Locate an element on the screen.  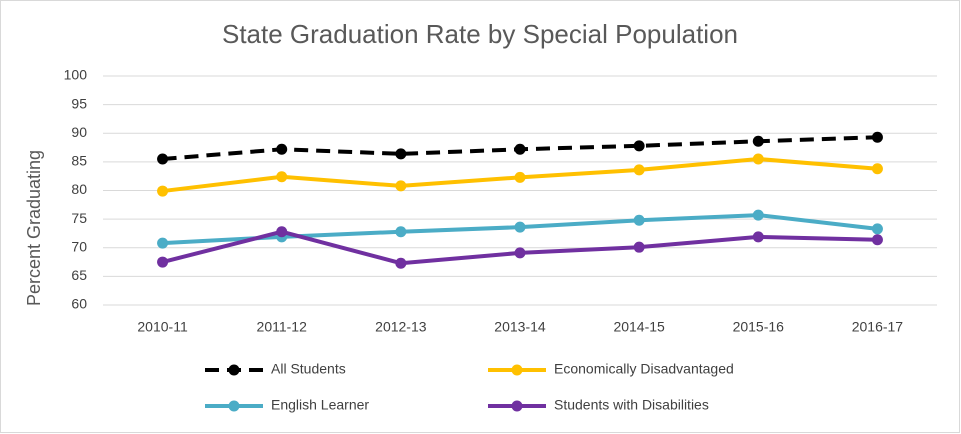
x-tick-label: 2014-15 is located at coordinates (639, 327).